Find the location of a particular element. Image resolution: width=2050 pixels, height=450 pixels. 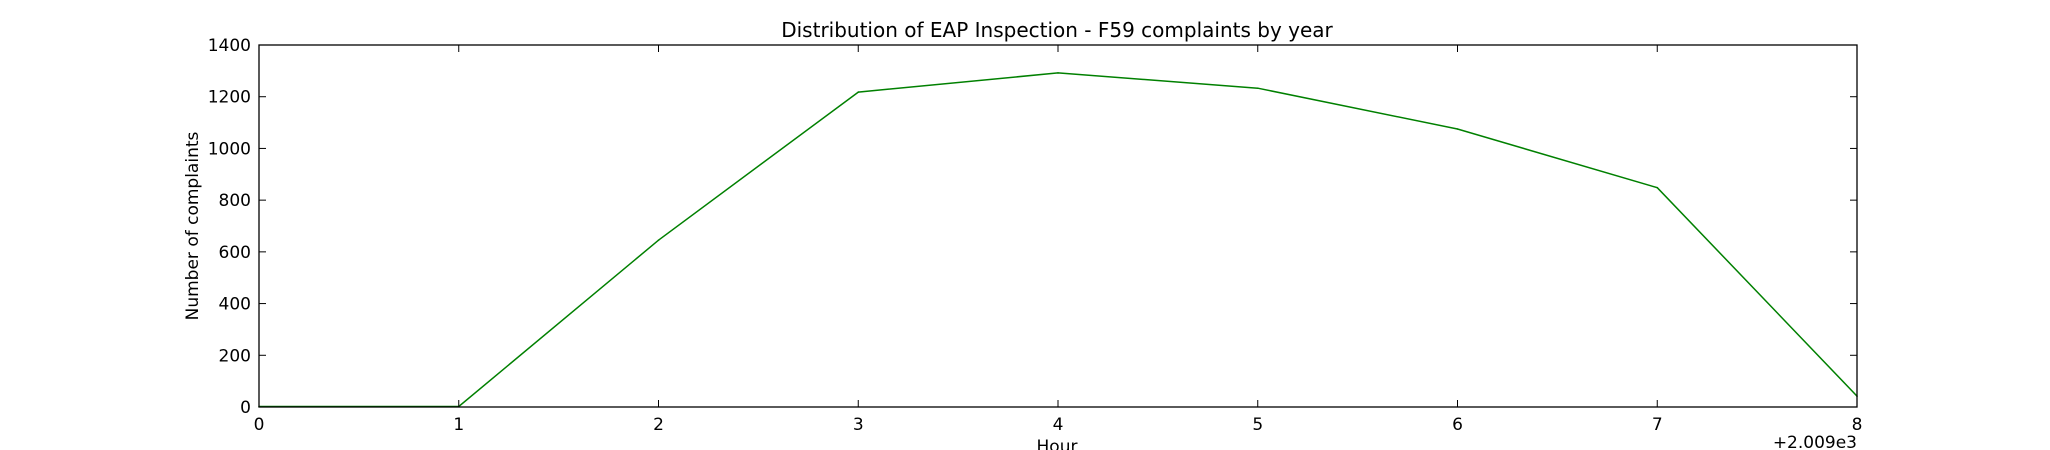

x-tick-label: 8 is located at coordinates (1857, 425).